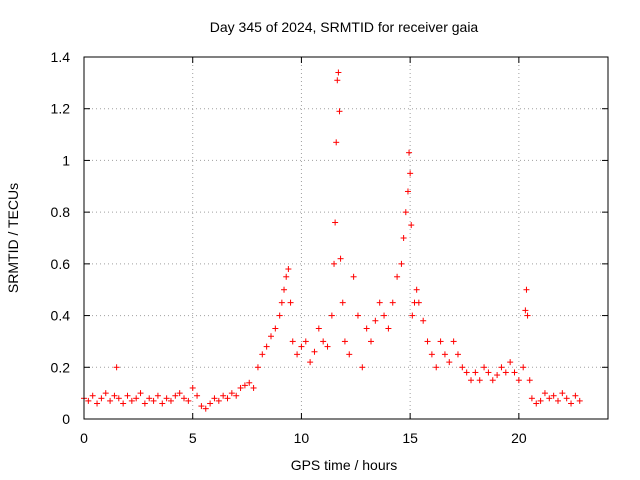 This screenshot has height=480, width=640. What do you see at coordinates (84, 438) in the screenshot?
I see `x-tick-label: 0` at bounding box center [84, 438].